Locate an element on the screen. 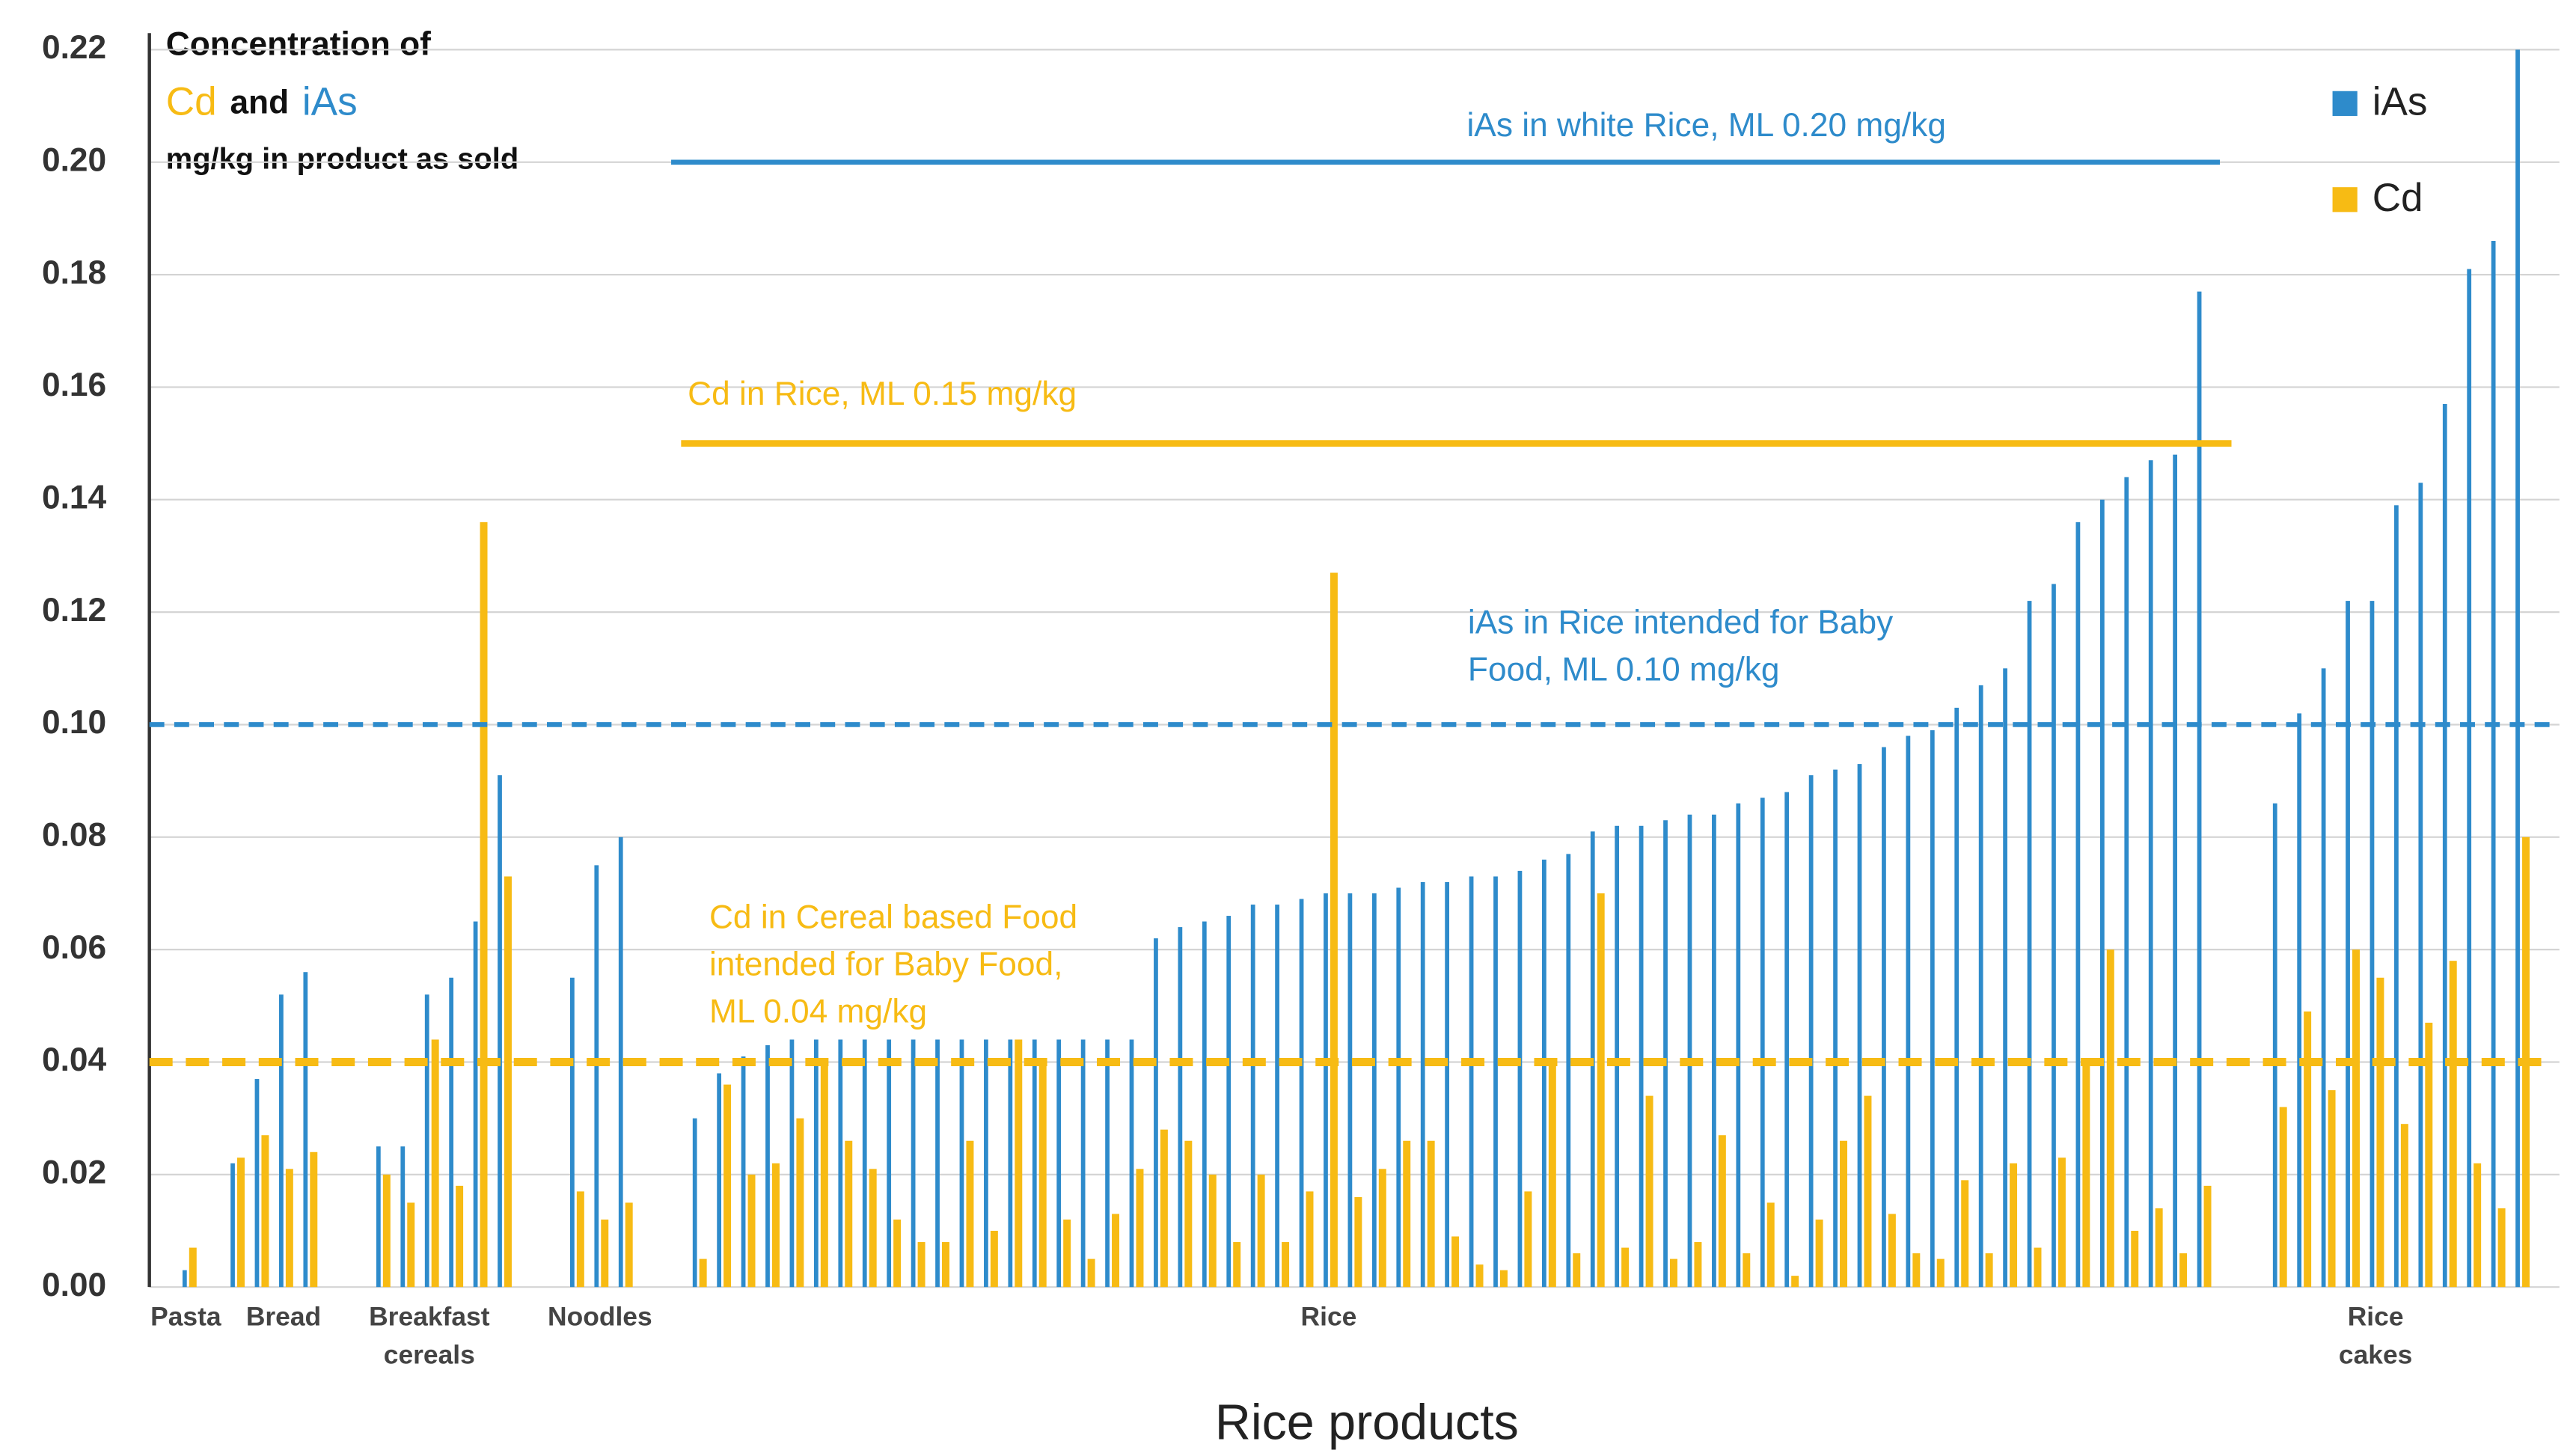 Image resolution: width=2573 pixels, height=1456 pixels. group-label: Noodles is located at coordinates (600, 1317).